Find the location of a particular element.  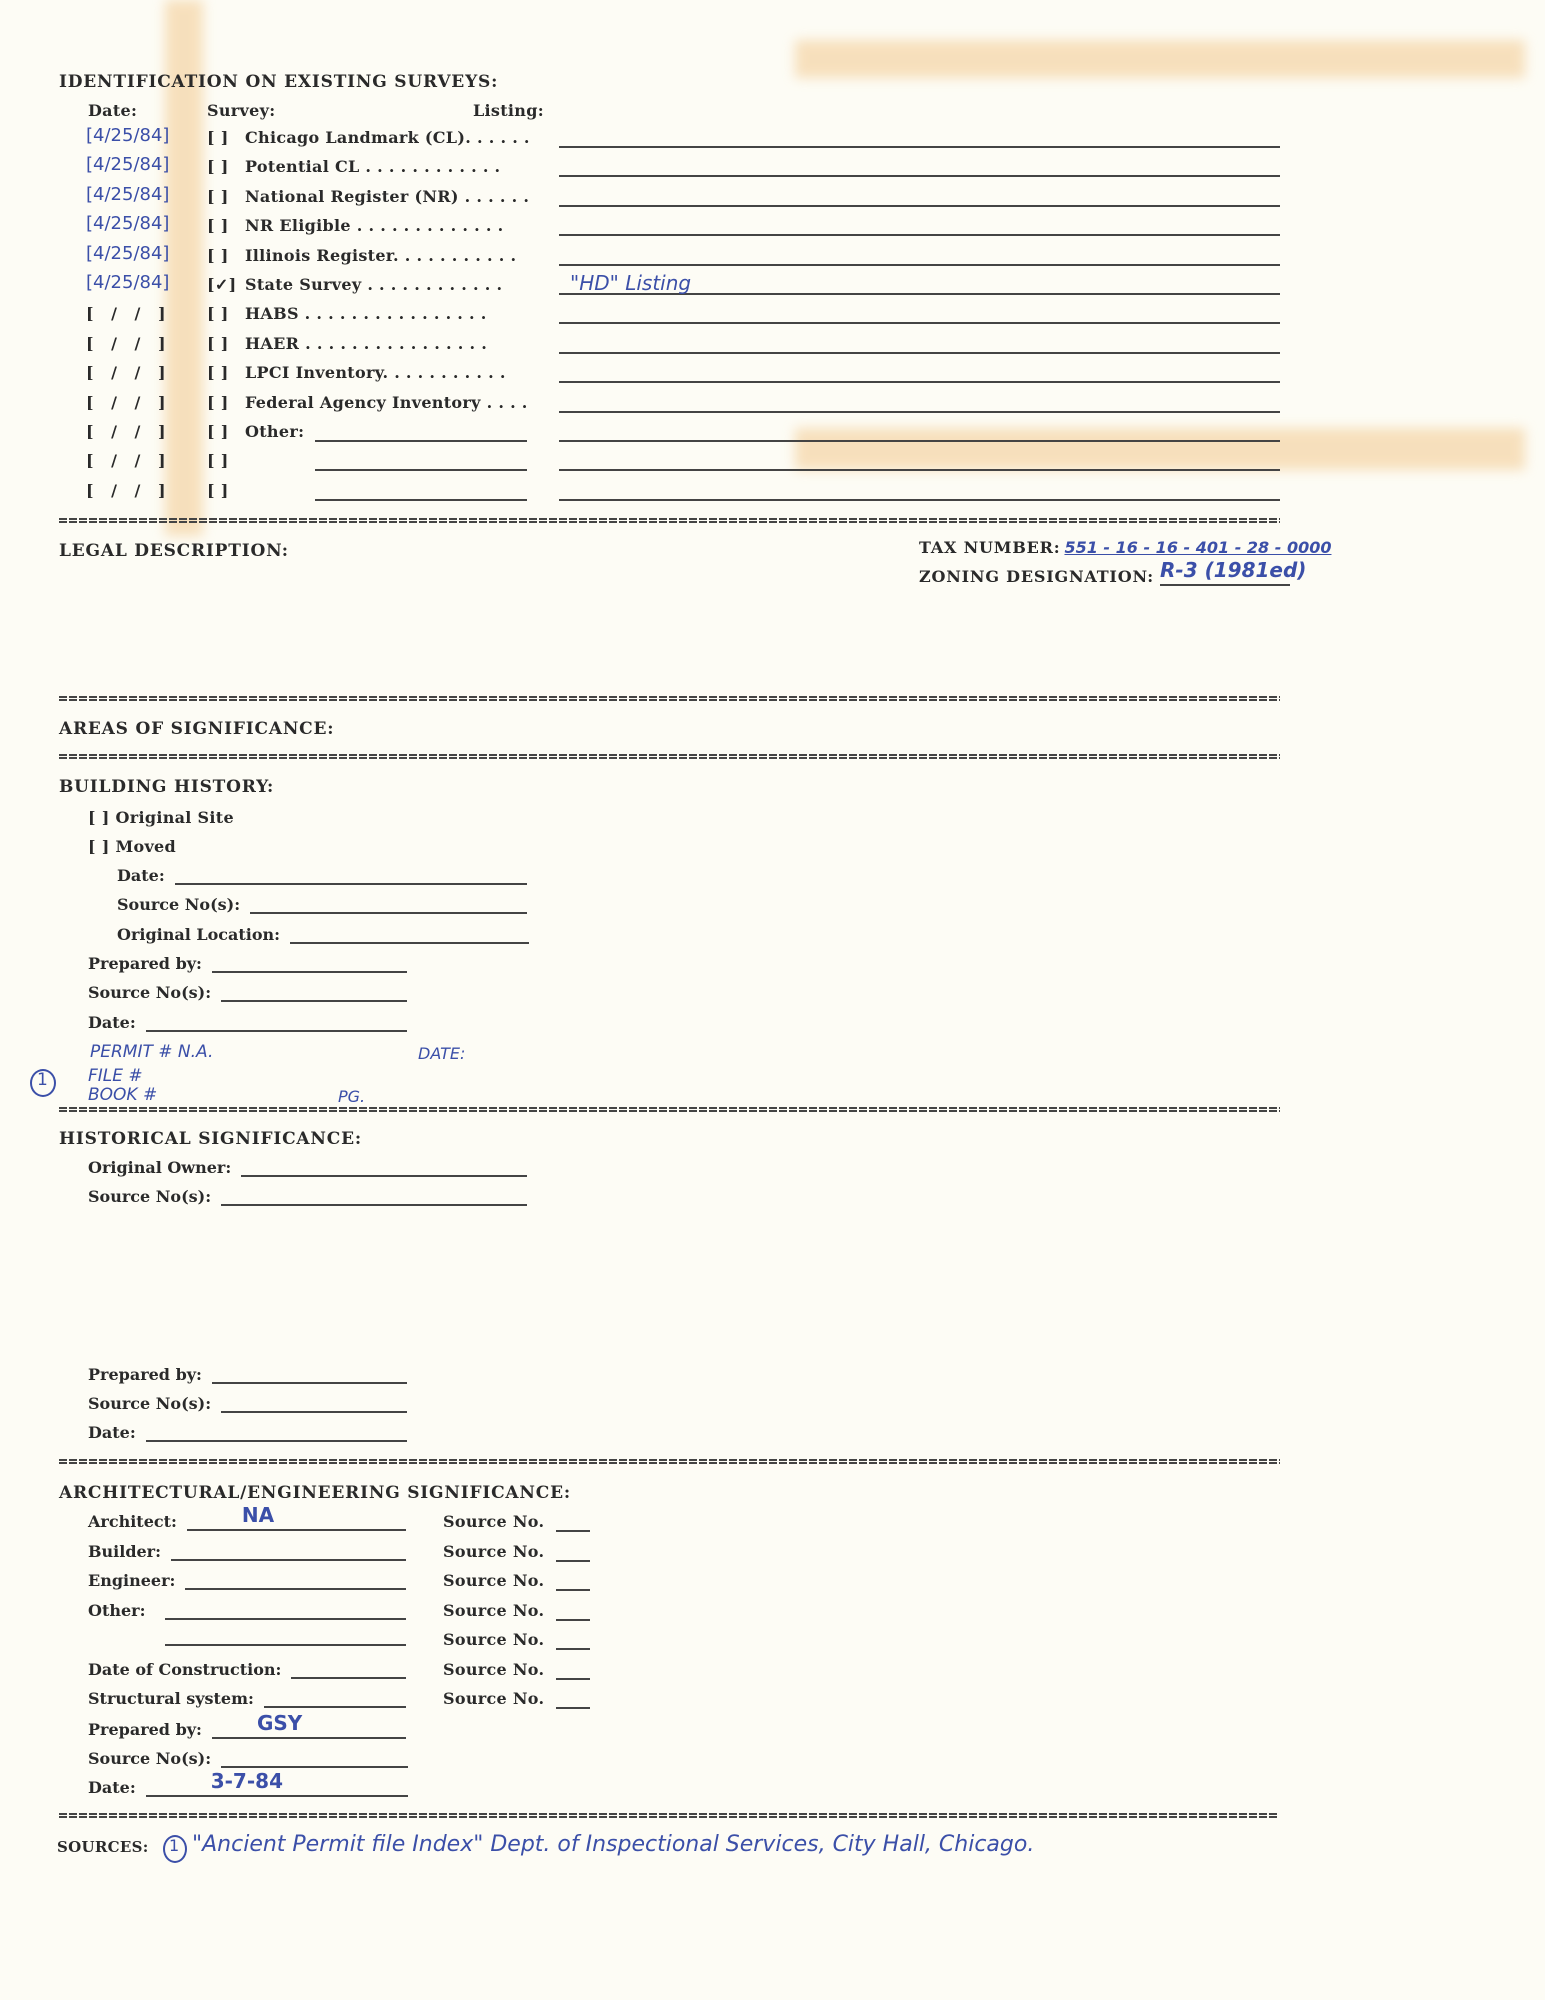

structural-system-field: Structural system: is located at coordinates (247, 1698).